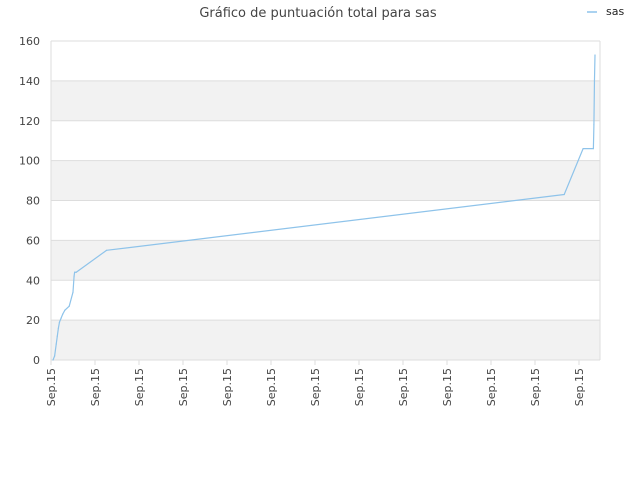  Describe the element at coordinates (615, 11) in the screenshot. I see `legend-label-sas: sas` at that location.